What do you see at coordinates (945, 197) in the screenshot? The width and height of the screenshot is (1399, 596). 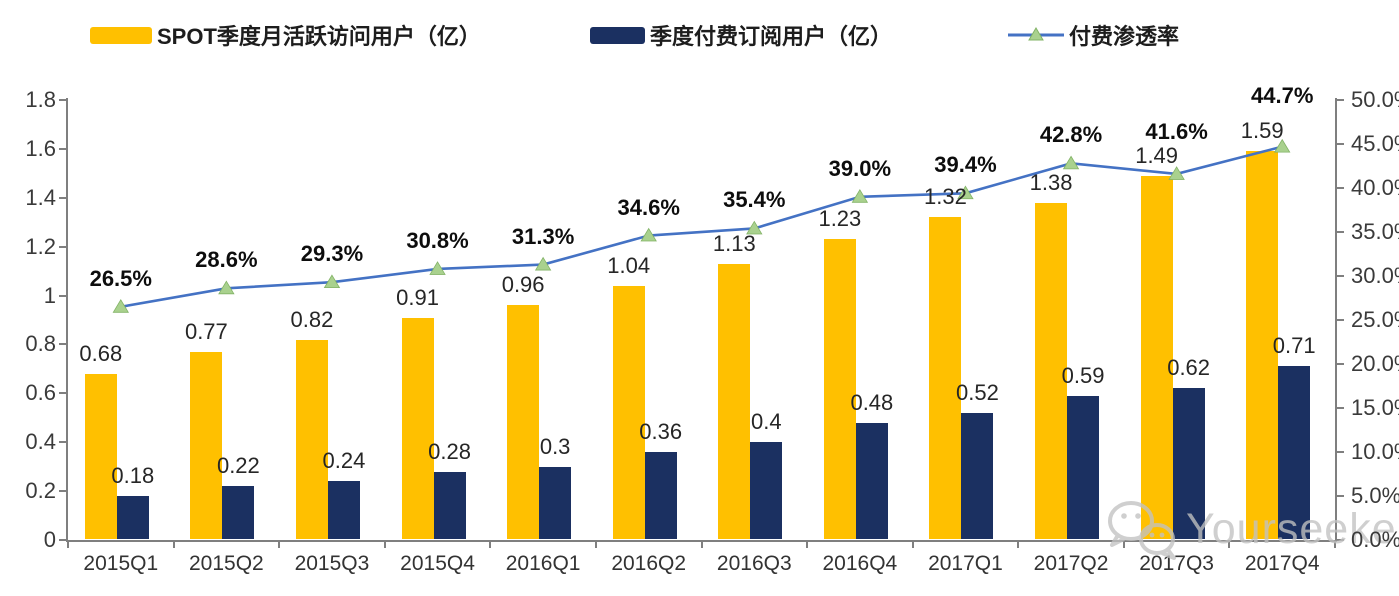 I see `bar-value-label: 1.32` at bounding box center [945, 197].